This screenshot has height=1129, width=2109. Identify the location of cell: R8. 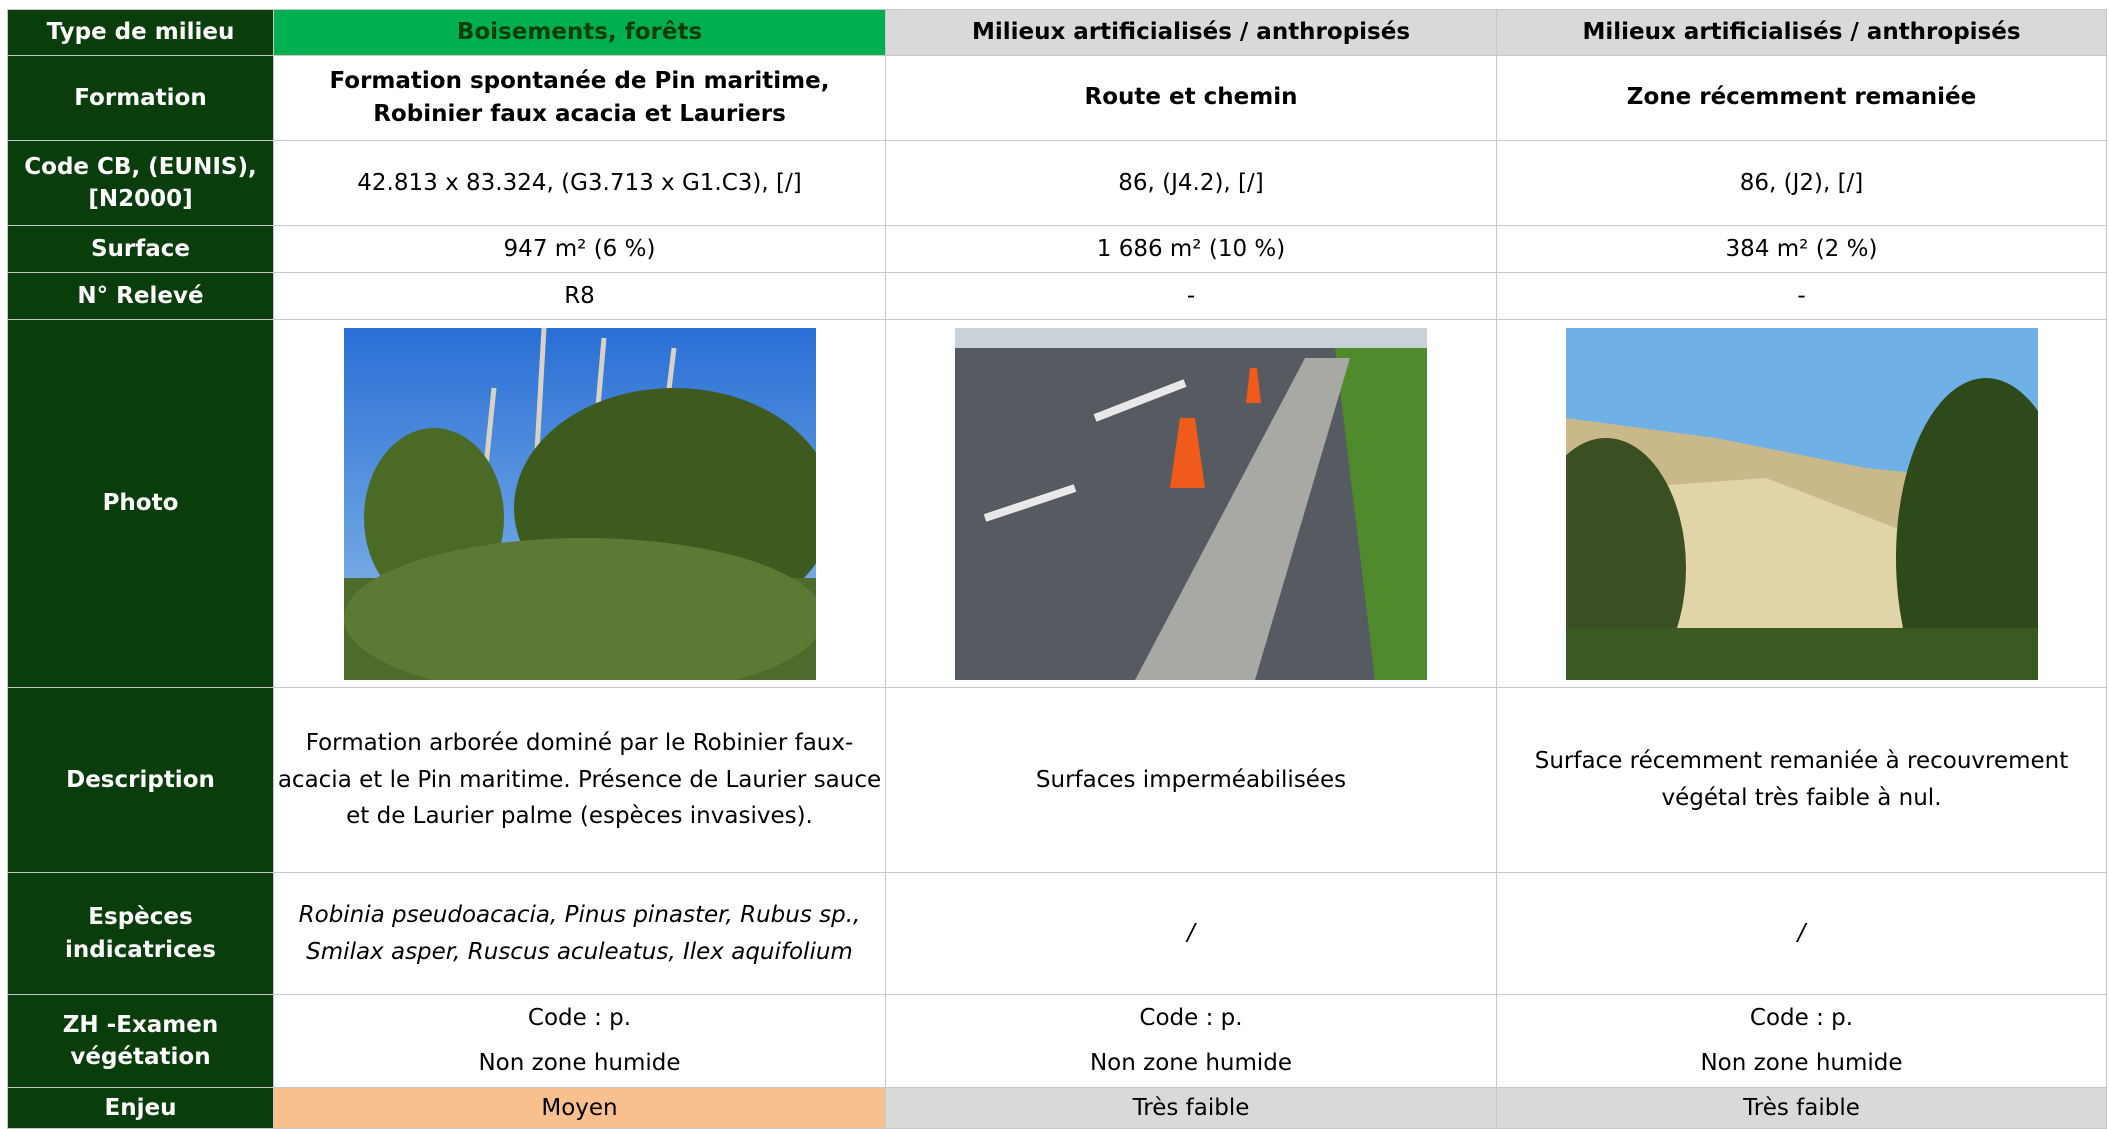
(579, 296).